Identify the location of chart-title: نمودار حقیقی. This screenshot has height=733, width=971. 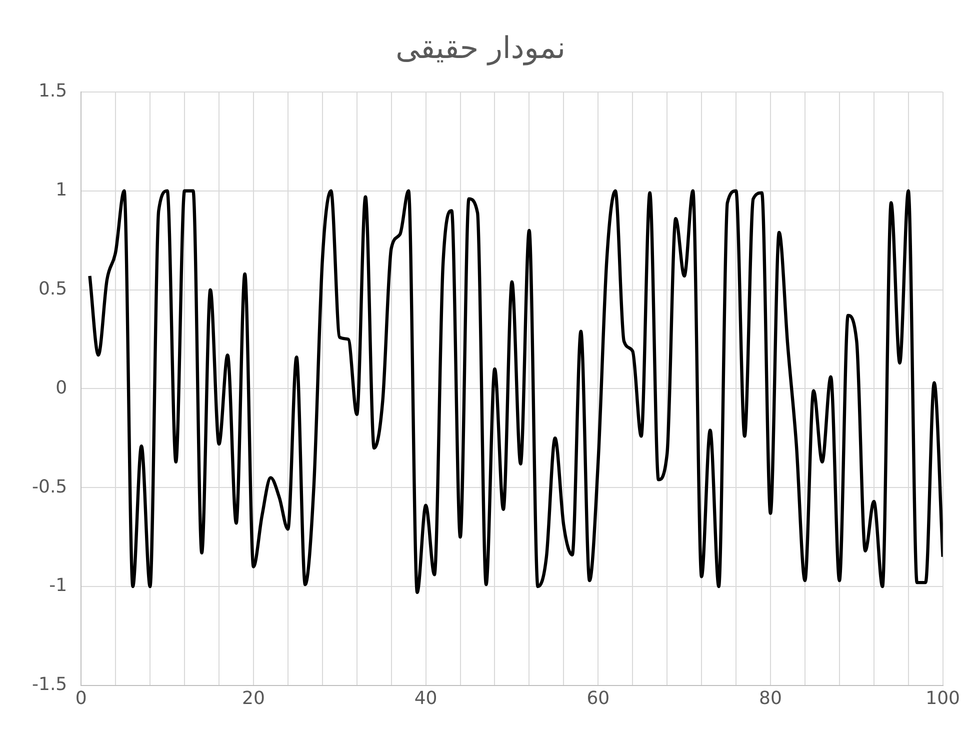
(481, 48).